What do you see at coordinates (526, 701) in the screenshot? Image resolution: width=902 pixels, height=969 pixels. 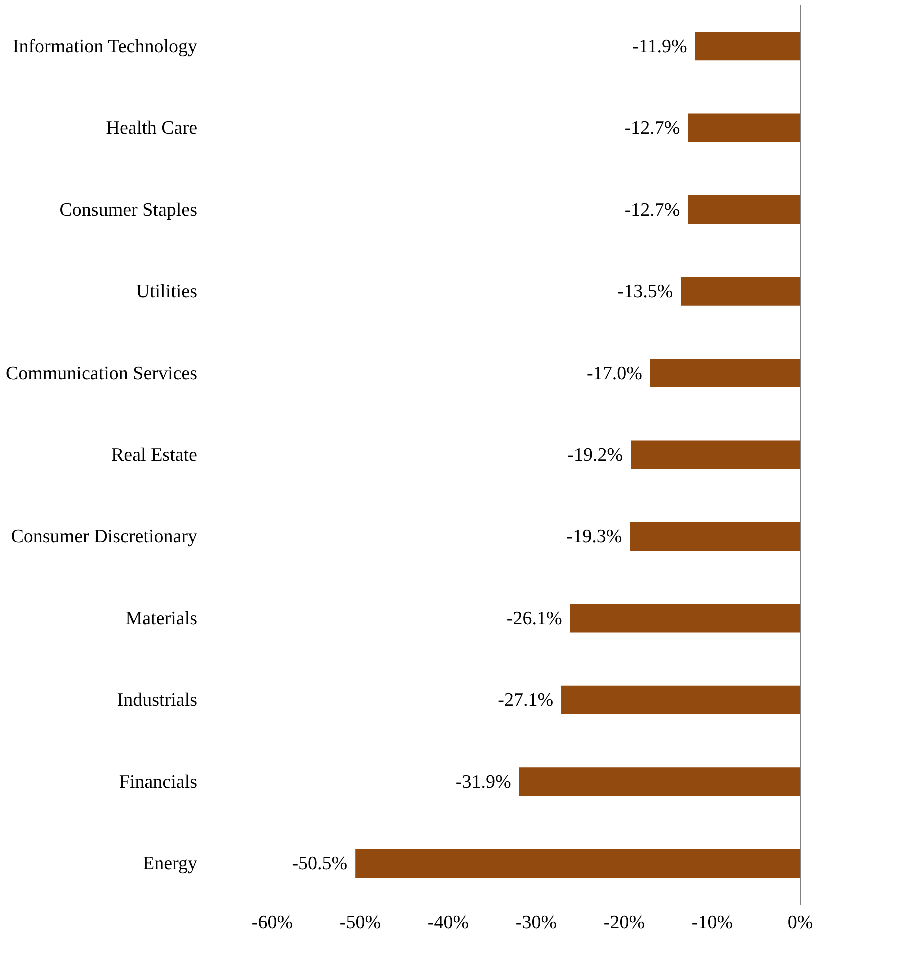 I see `data-label: -27.1%` at bounding box center [526, 701].